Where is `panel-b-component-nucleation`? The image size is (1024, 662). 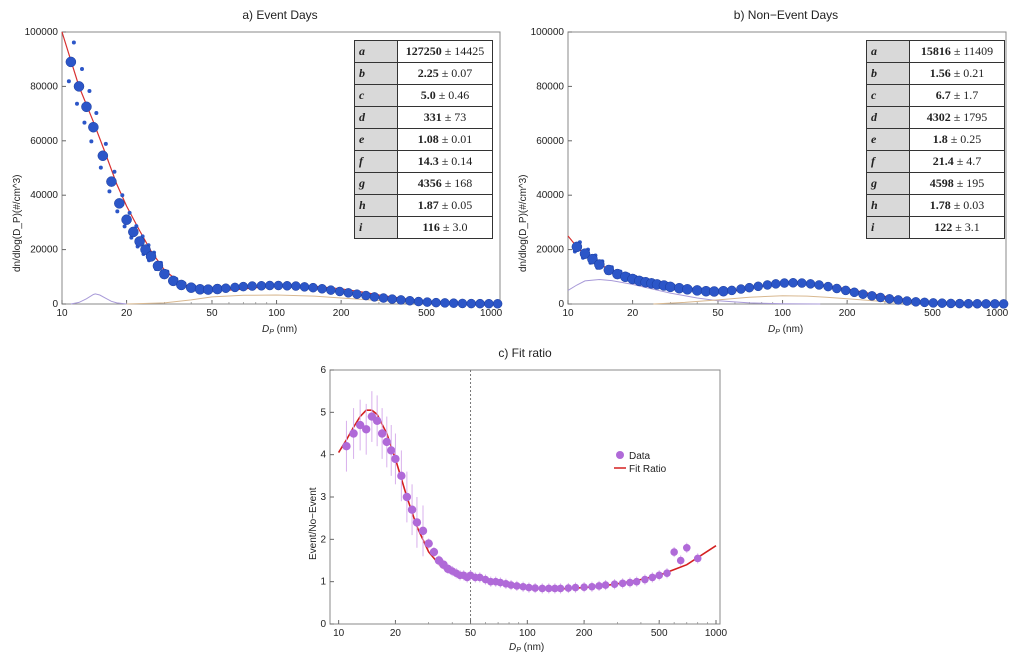
panel-b-component-nucleation is located at coordinates (694, 291).